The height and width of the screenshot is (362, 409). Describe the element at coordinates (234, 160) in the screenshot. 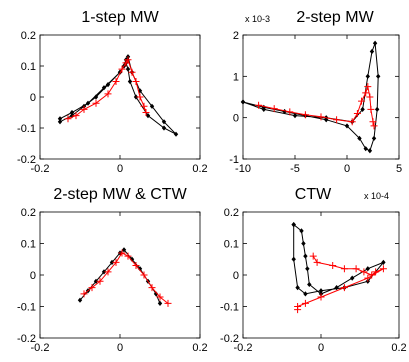

I see `y-tick-label: -1` at that location.